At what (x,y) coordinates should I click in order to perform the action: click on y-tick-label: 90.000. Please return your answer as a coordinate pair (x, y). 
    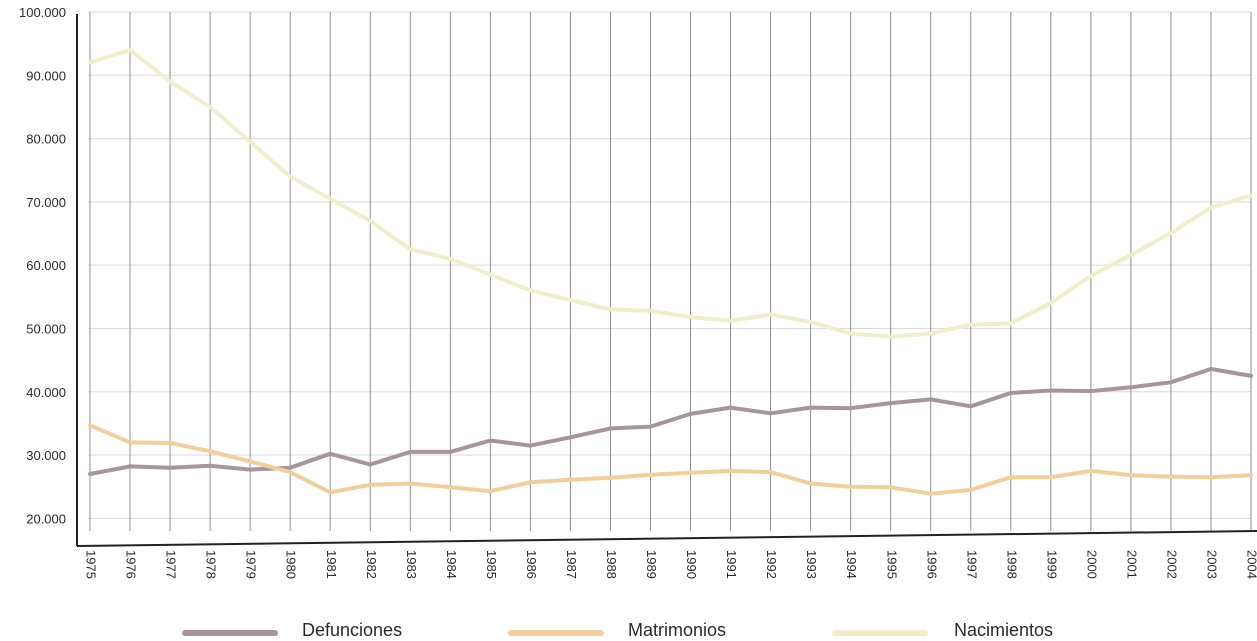
    Looking at the image, I should click on (46, 75).